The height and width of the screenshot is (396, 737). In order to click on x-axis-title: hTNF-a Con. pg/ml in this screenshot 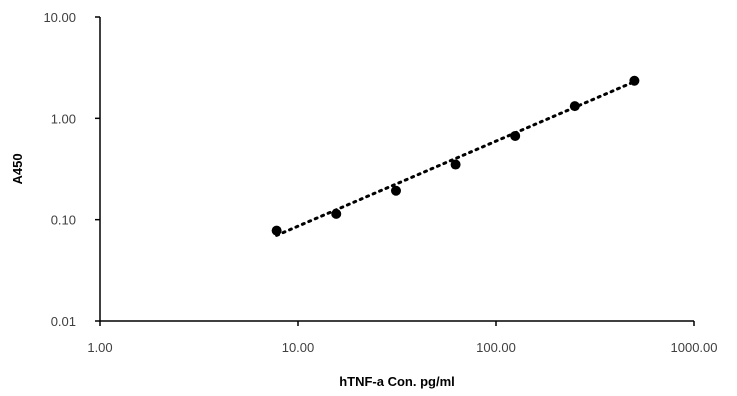, I will do `click(397, 381)`.